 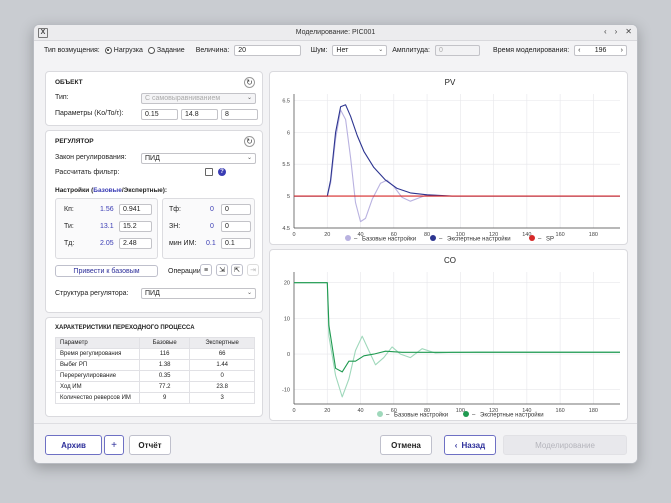 I want to click on noise-select: Нет ⌄, so click(x=360, y=50).